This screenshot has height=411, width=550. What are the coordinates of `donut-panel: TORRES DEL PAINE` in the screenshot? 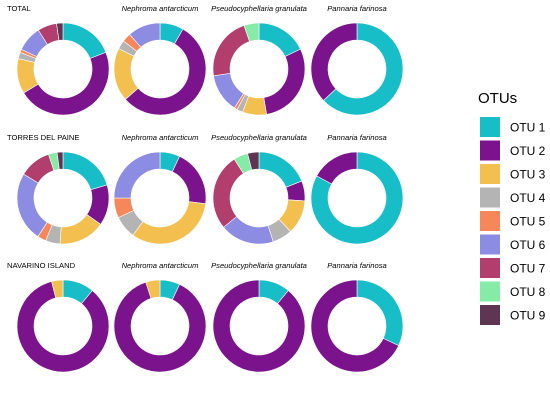 It's located at (58, 189).